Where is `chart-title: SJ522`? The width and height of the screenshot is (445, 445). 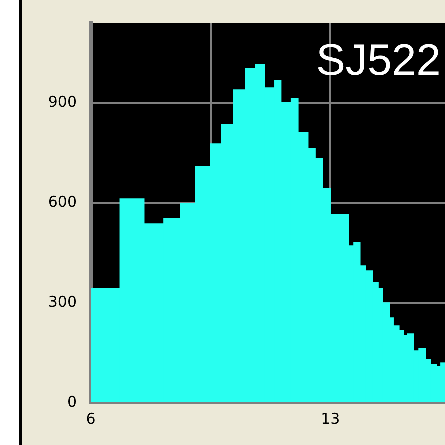 chart-title: SJ522 is located at coordinates (378, 61).